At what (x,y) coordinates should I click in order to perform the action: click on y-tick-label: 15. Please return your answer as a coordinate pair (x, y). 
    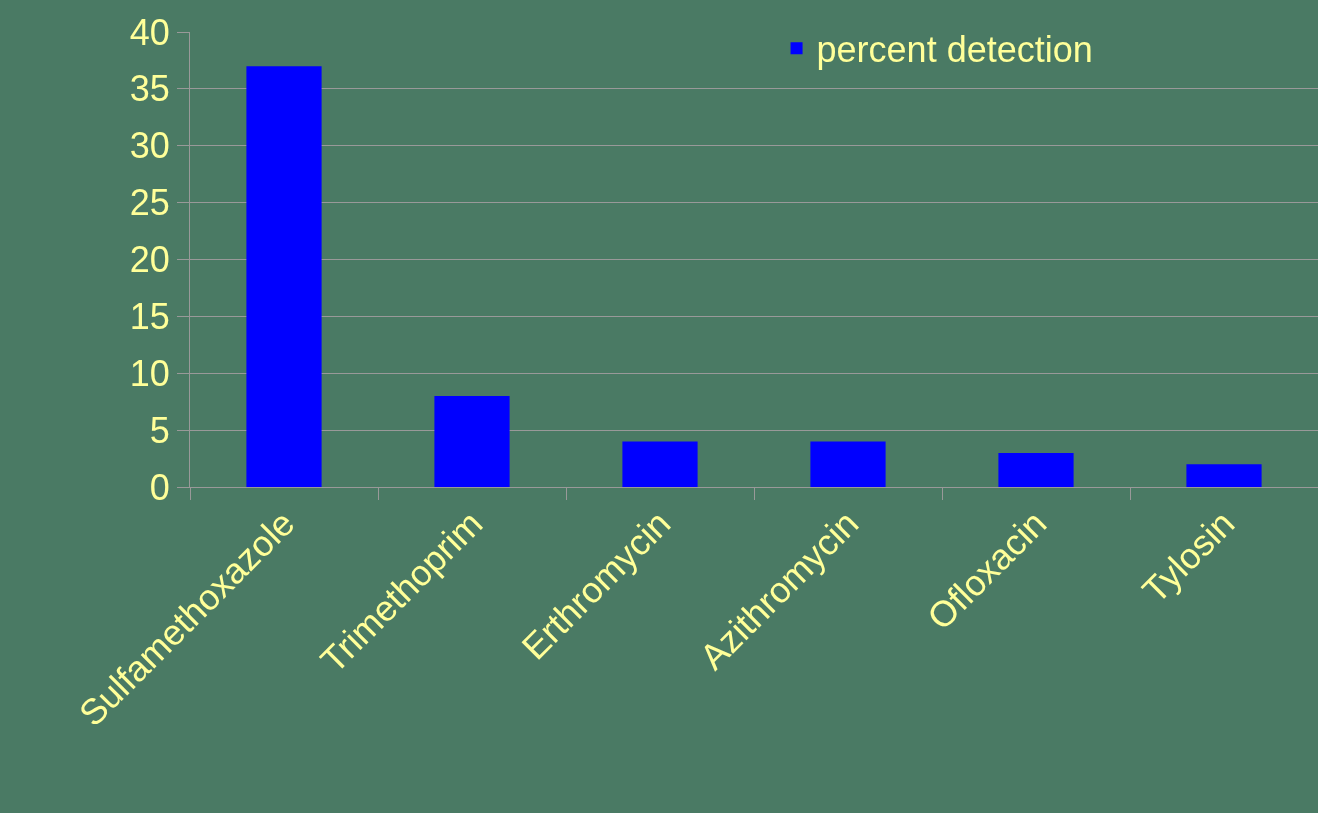
    Looking at the image, I should click on (149, 316).